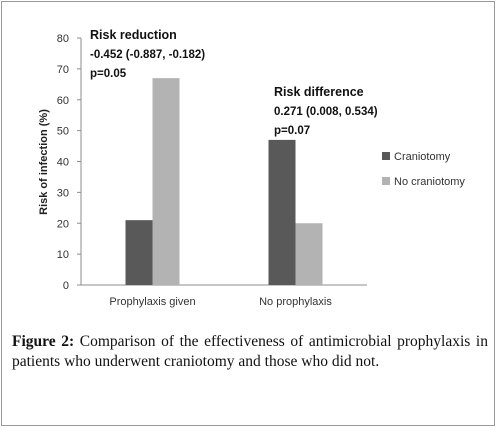 The height and width of the screenshot is (429, 498). What do you see at coordinates (147, 55) in the screenshot?
I see `annotation-text: -0.452 (-0.887, -0.182)` at bounding box center [147, 55].